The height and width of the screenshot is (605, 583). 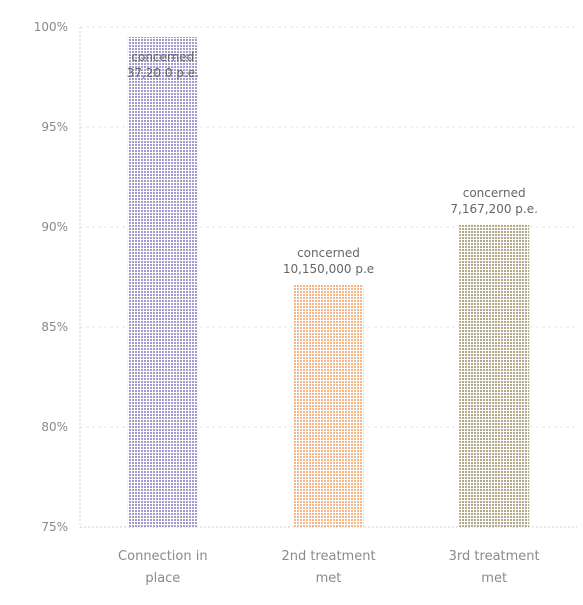 I want to click on data-label: 37,20 0 p.e., so click(x=163, y=73).